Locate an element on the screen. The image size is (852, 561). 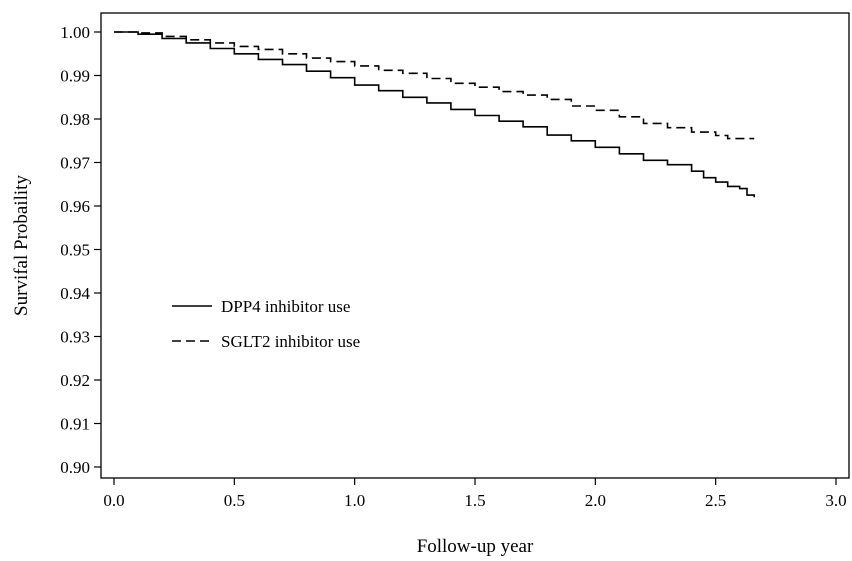
y-tick-label: 0.98 is located at coordinates (75, 119).